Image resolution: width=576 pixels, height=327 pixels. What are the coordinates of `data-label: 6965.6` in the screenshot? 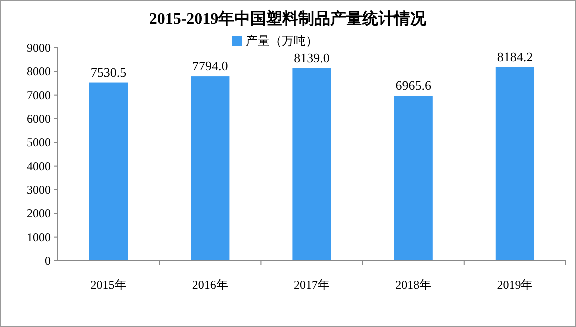 It's located at (414, 86).